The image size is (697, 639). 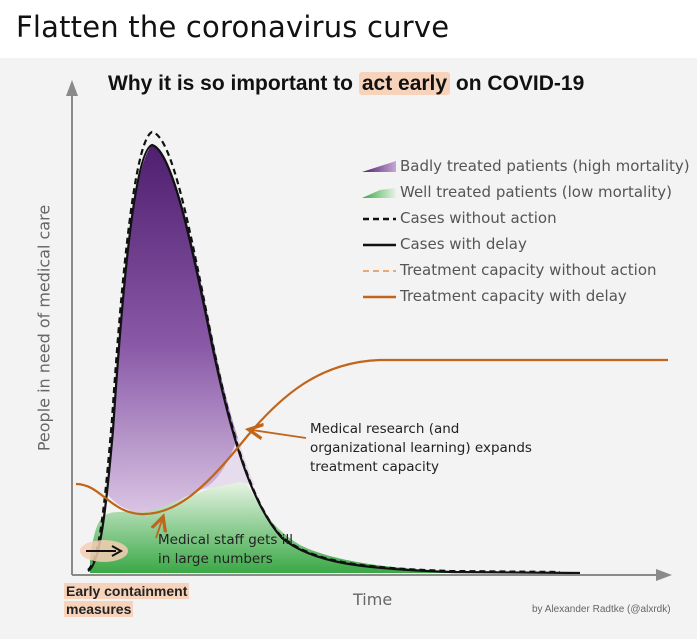 What do you see at coordinates (233, 83) in the screenshot?
I see `chart-title-before: Why it is so important to` at bounding box center [233, 83].